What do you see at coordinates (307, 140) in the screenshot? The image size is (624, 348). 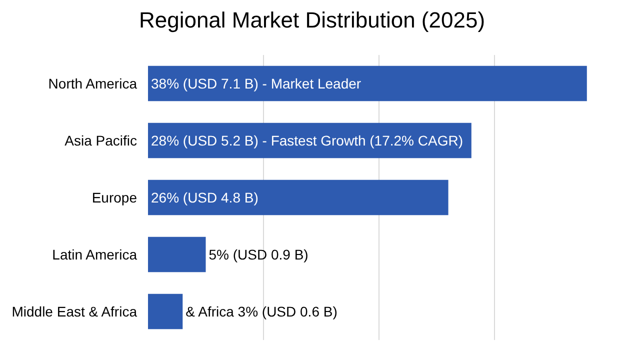 I see `data-label: 28% (USD 5.2 B) - Fastest Growth (17.2% CAGR)` at bounding box center [307, 140].